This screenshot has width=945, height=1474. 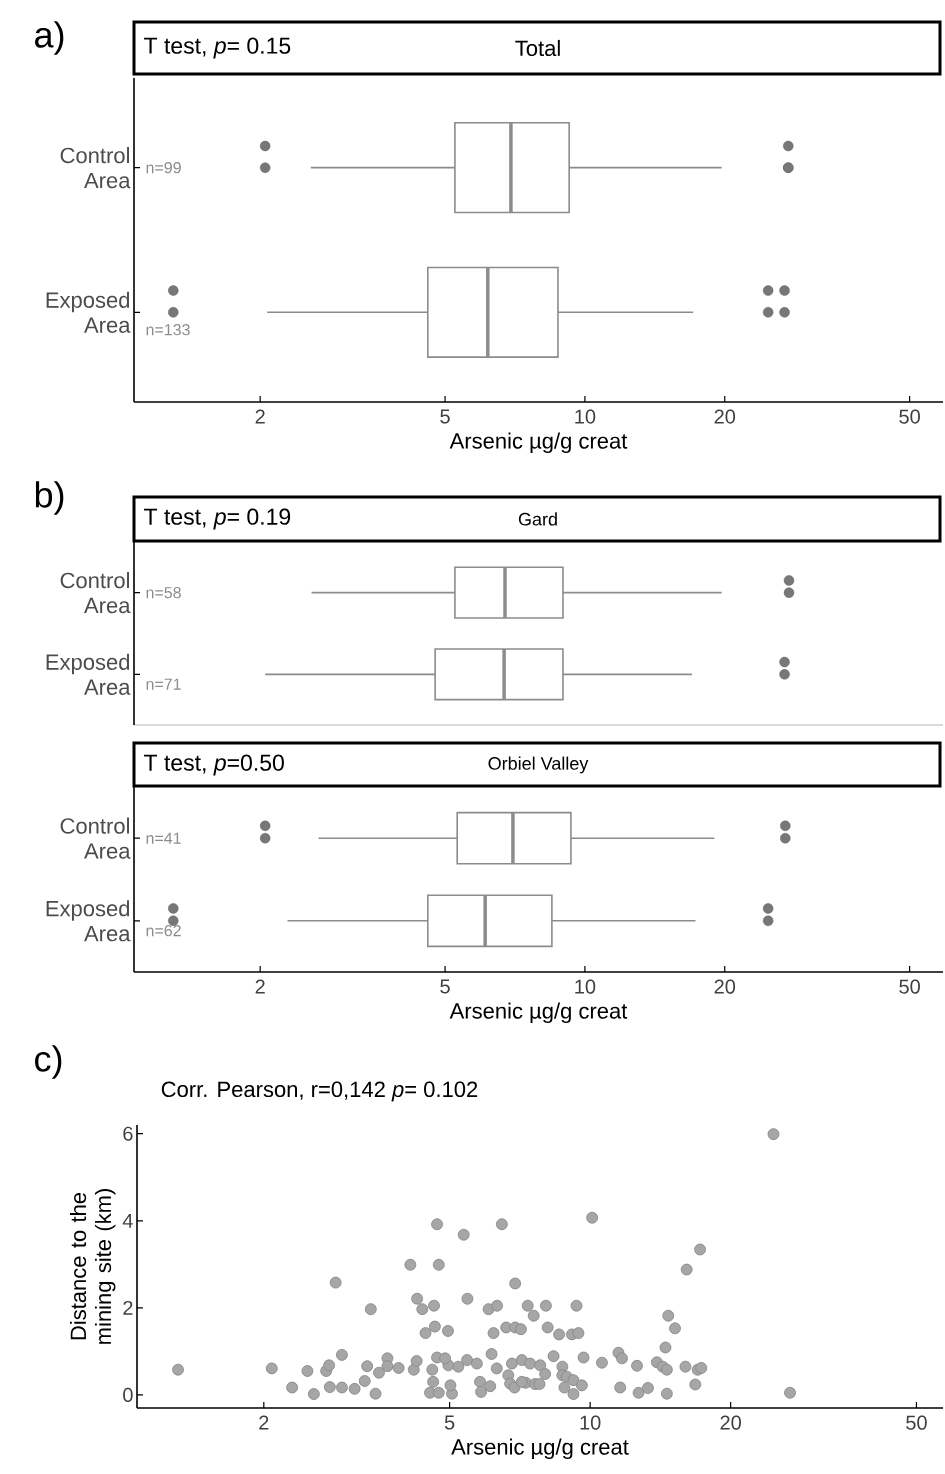 I want to click on y-tick-label: 2, so click(x=128, y=1307).